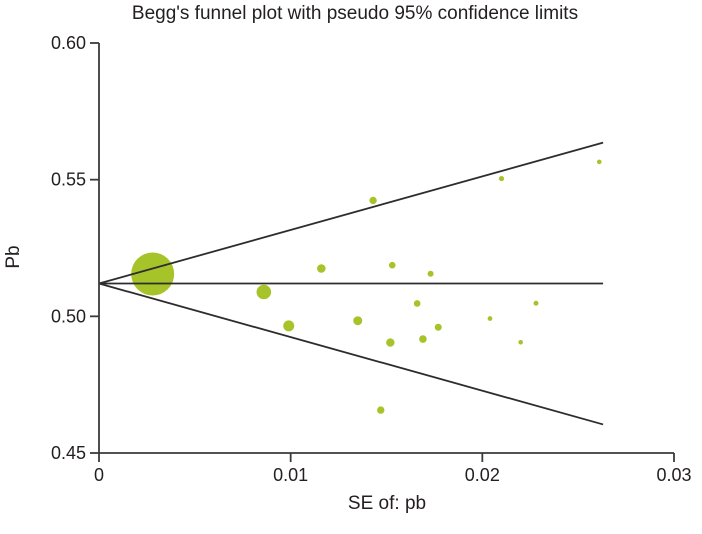 The height and width of the screenshot is (534, 702). I want to click on y-tick-label: 0.60, so click(68, 43).